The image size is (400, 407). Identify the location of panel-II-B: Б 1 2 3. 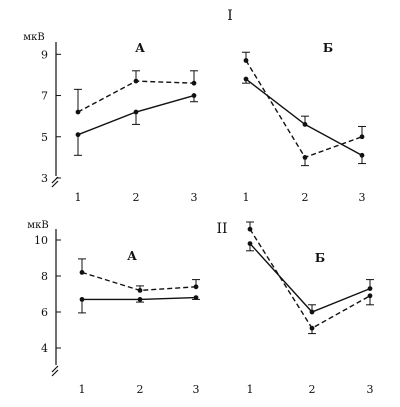
(310, 308).